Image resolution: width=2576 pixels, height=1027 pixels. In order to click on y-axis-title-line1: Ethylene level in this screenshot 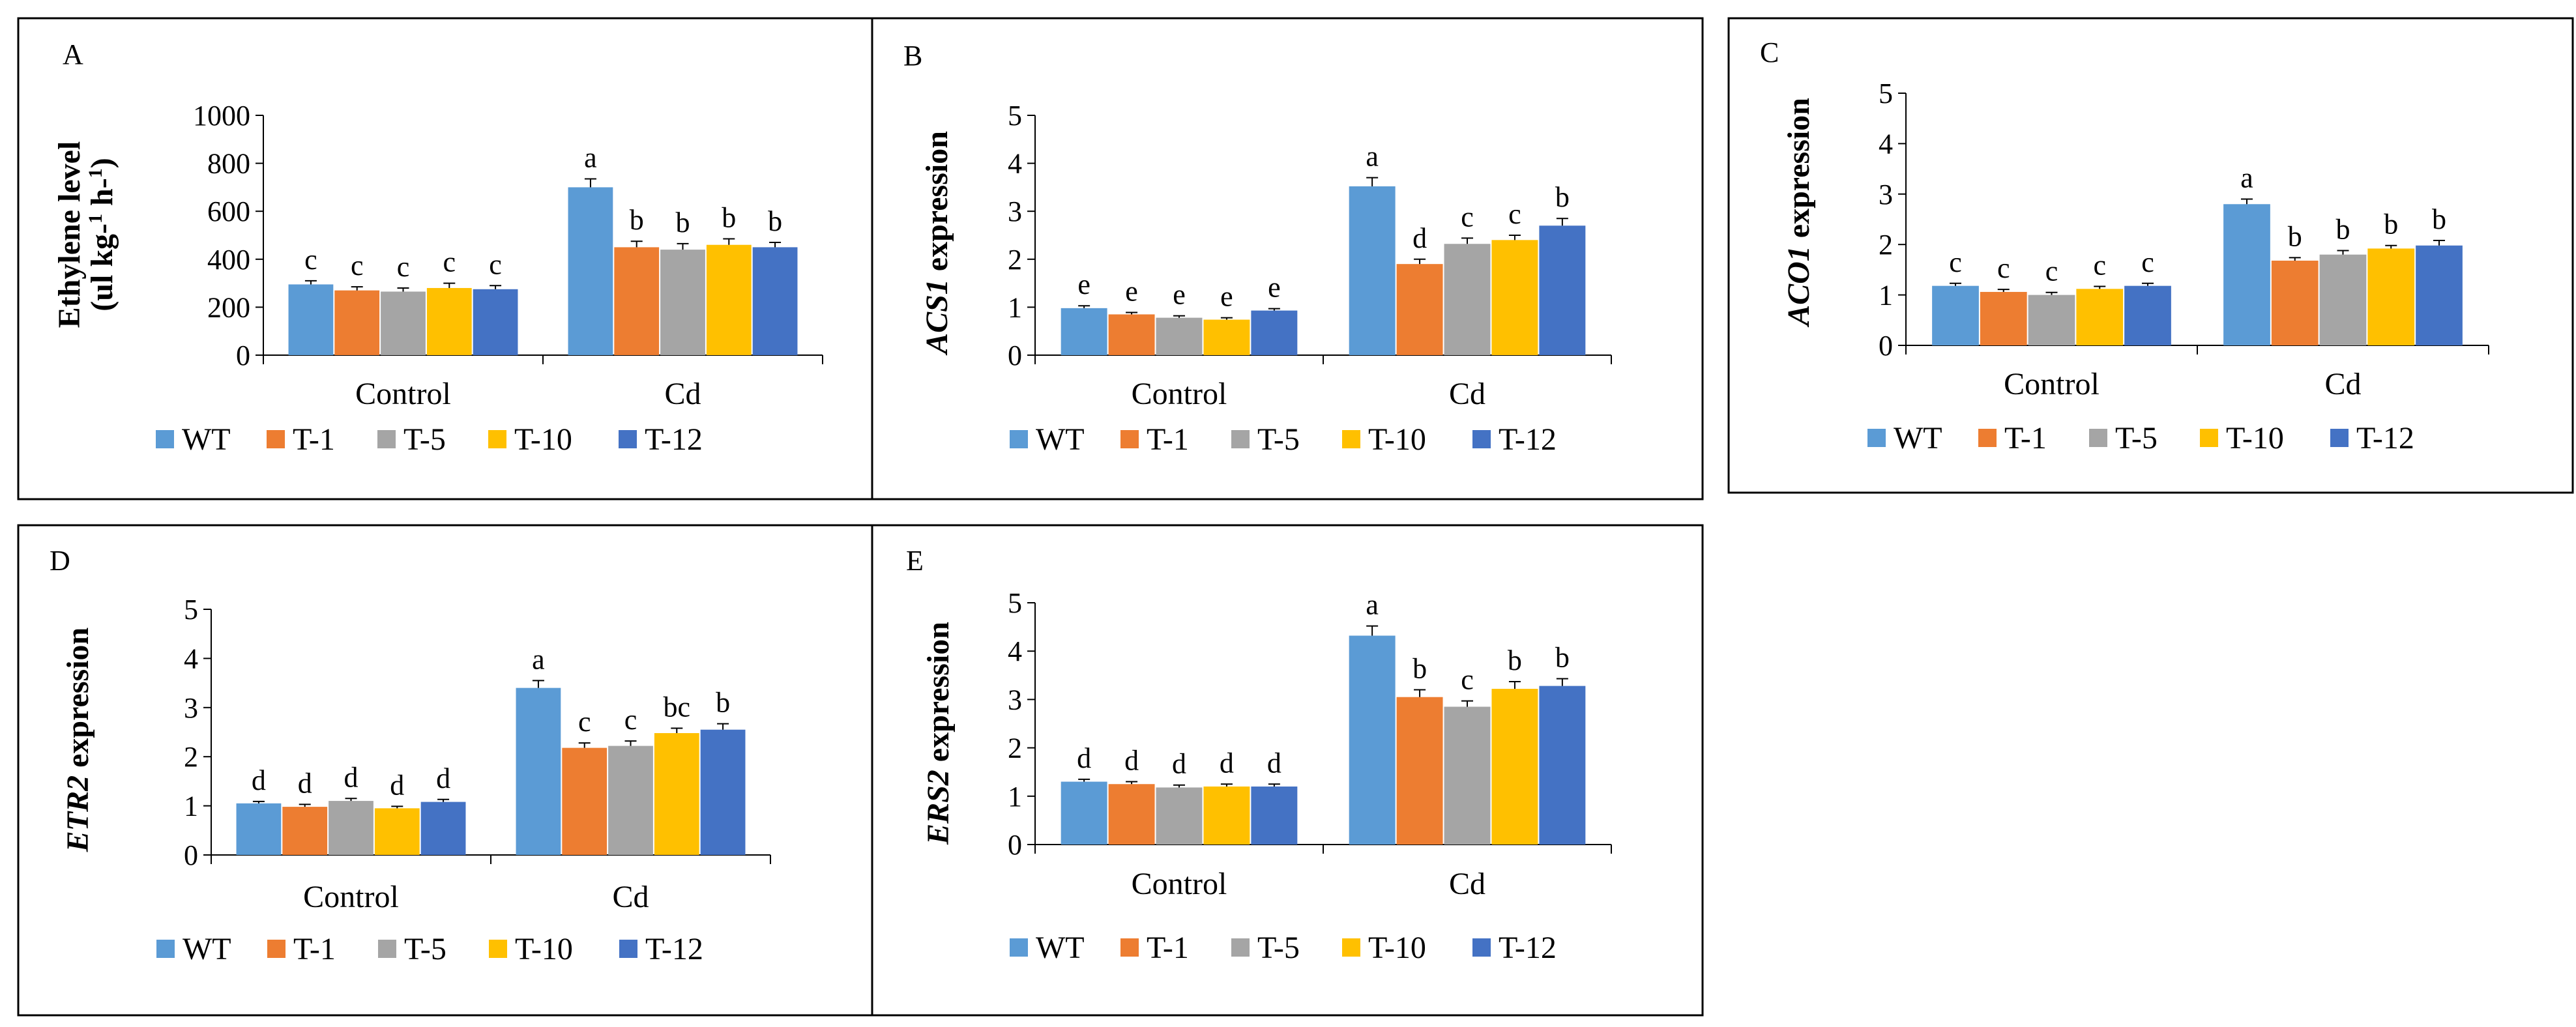, I will do `click(69, 234)`.